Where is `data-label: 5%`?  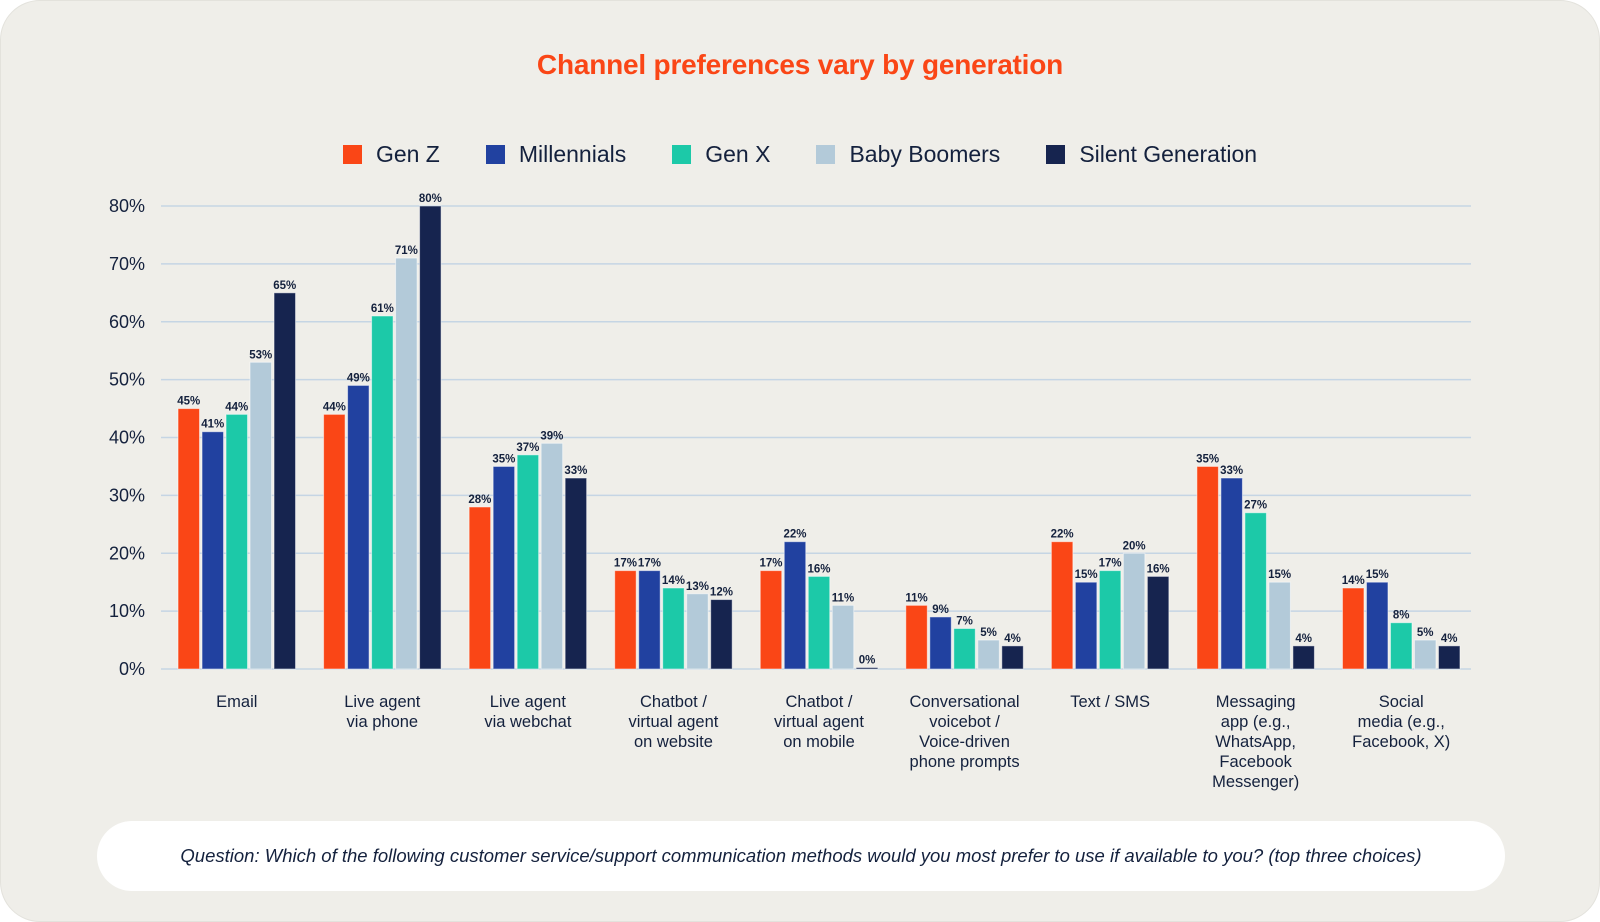 data-label: 5% is located at coordinates (1425, 633).